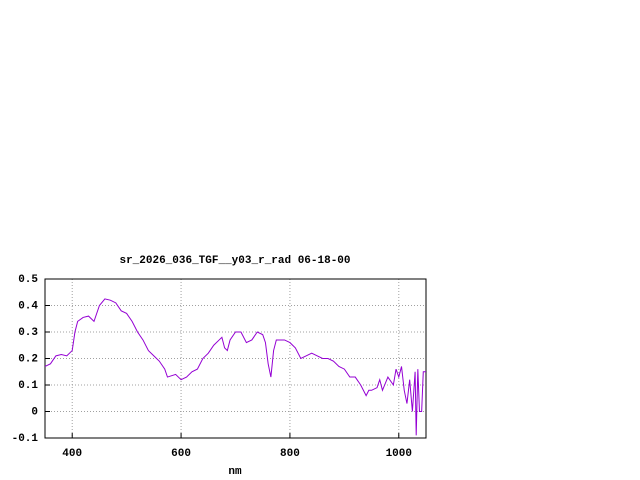  Describe the element at coordinates (72, 454) in the screenshot. I see `x-tick-label: 400` at that location.